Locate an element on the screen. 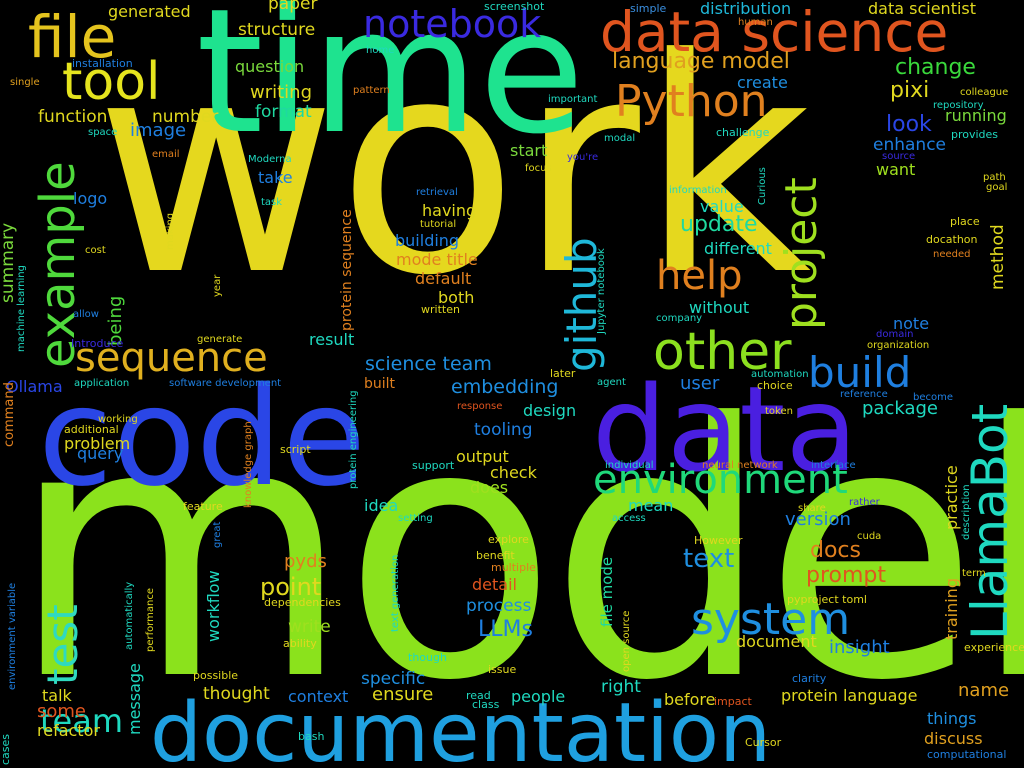 The width and height of the screenshot is (1024, 768). word: open source is located at coordinates (626, 641).